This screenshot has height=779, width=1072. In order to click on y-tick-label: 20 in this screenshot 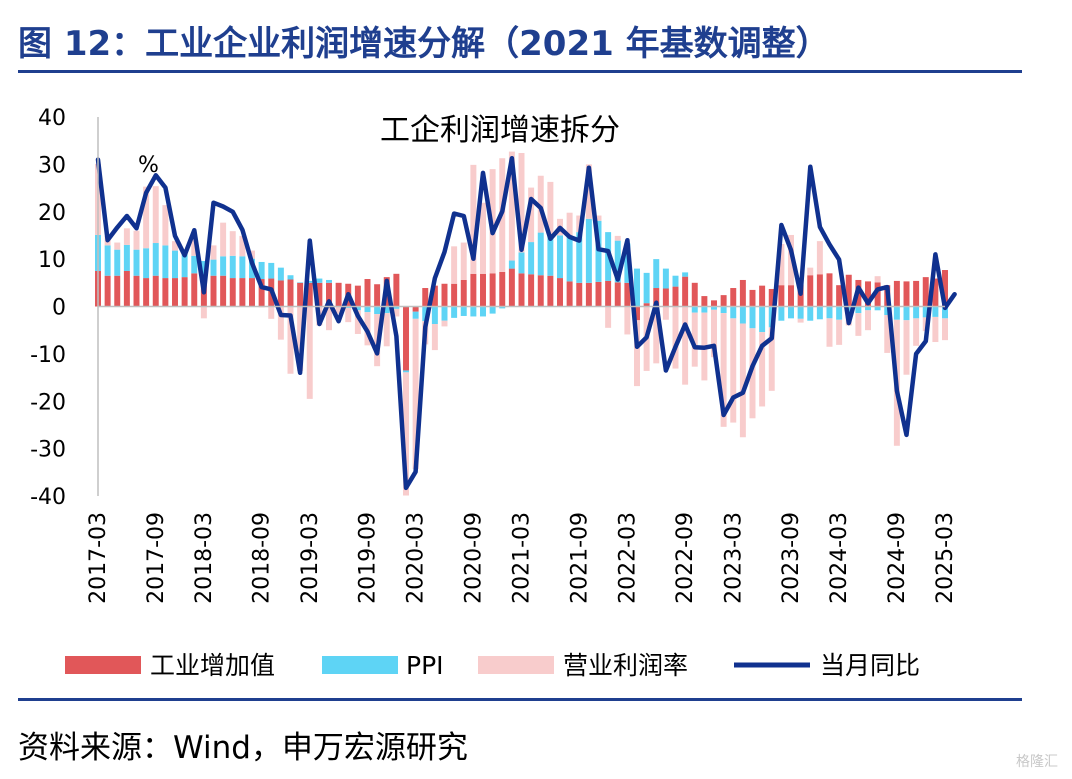, I will do `click(52, 213)`.